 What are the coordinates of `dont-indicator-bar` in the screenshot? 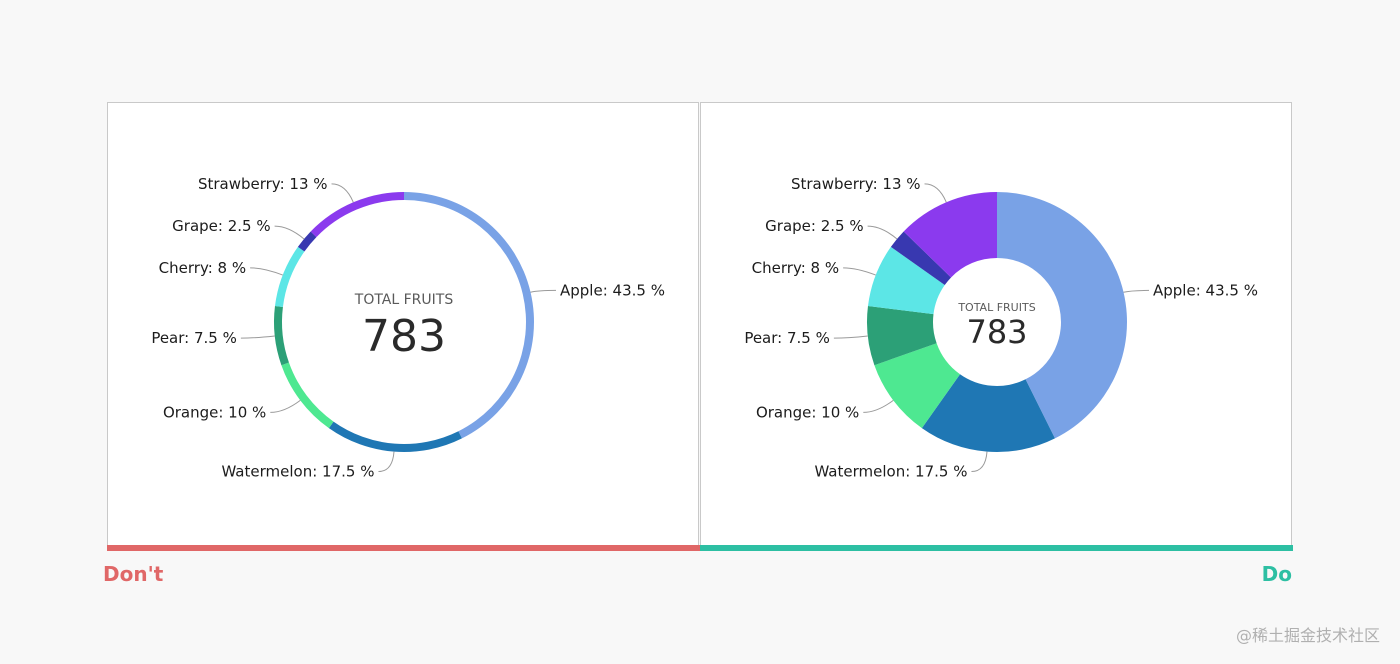 It's located at (403, 548).